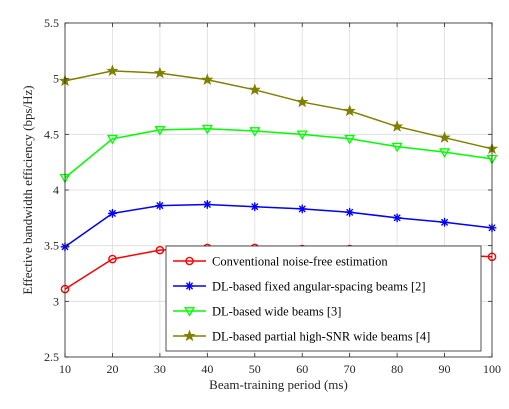  What do you see at coordinates (51, 134) in the screenshot?
I see `y-tick-label: 4.5` at bounding box center [51, 134].